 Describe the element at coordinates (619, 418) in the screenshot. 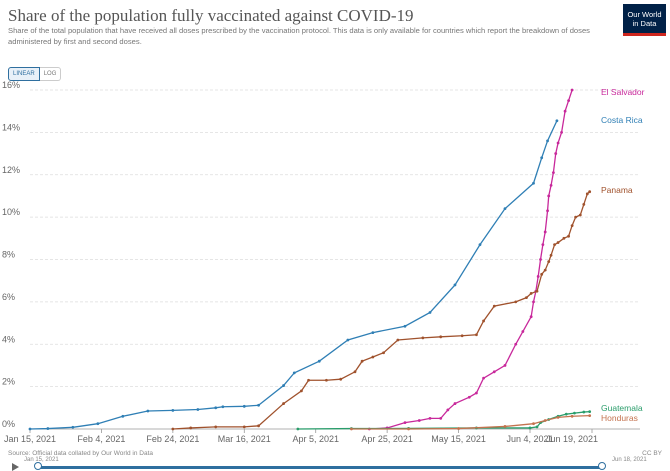

I see `series-label: Honduras` at that location.